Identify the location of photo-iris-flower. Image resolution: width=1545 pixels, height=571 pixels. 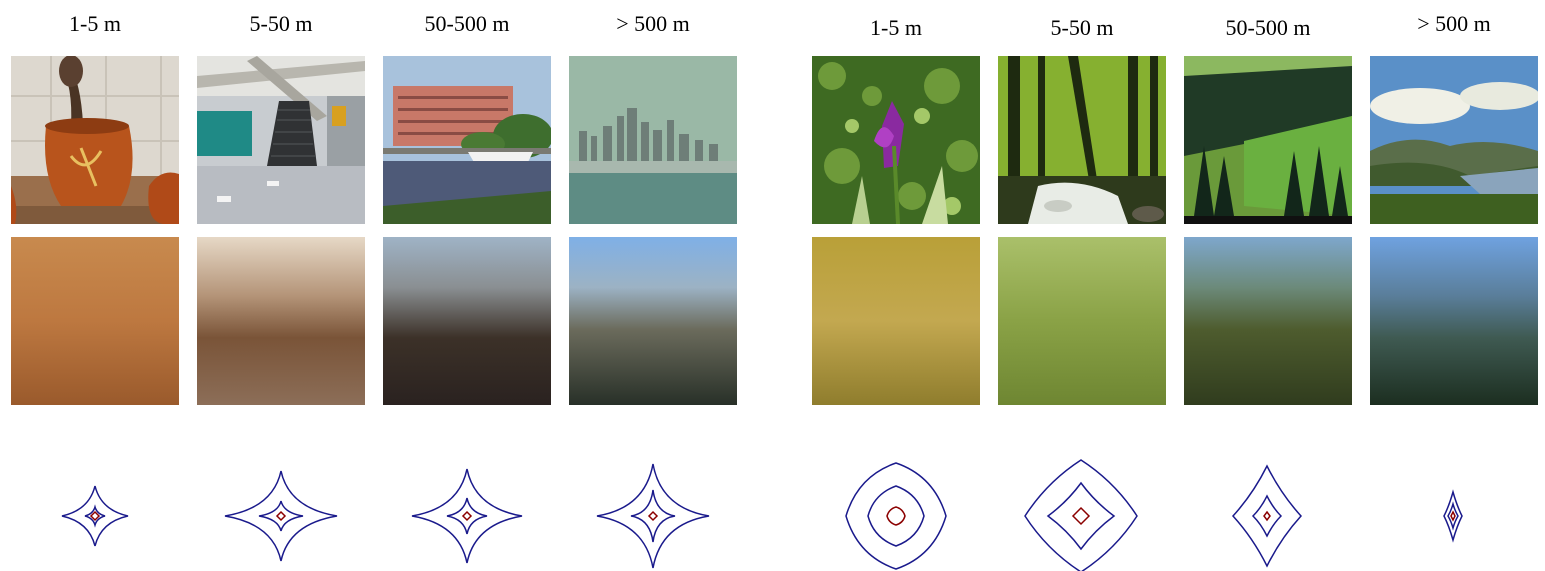
(896, 140).